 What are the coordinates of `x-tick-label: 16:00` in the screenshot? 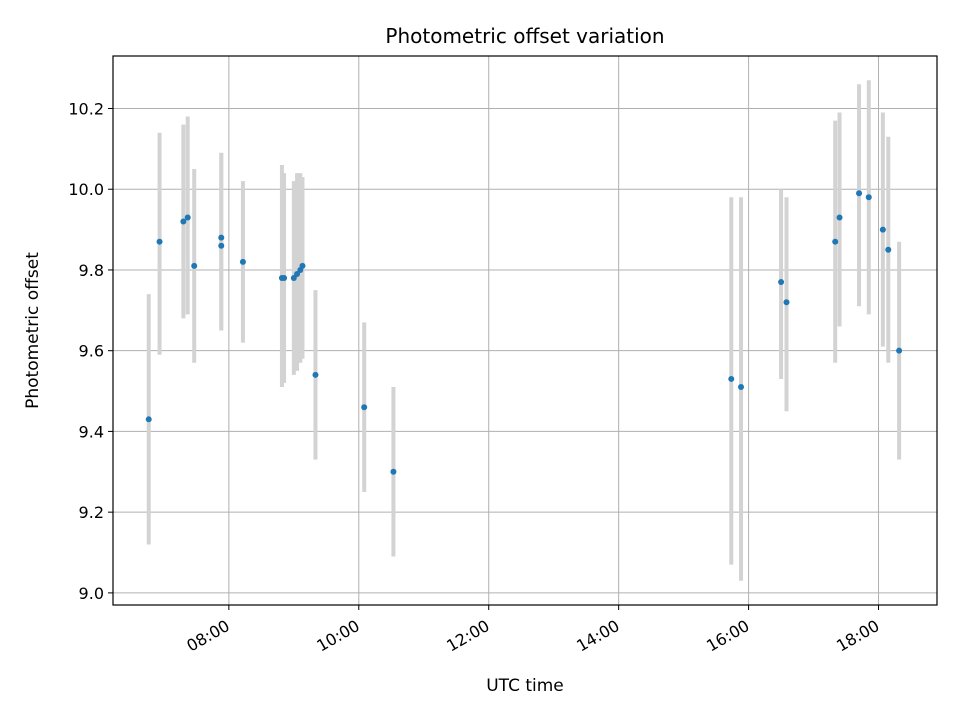 It's located at (727, 636).